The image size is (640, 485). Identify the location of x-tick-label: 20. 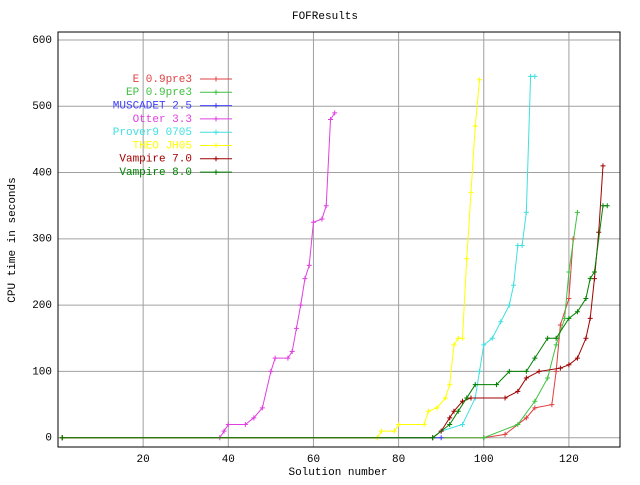
(143, 460).